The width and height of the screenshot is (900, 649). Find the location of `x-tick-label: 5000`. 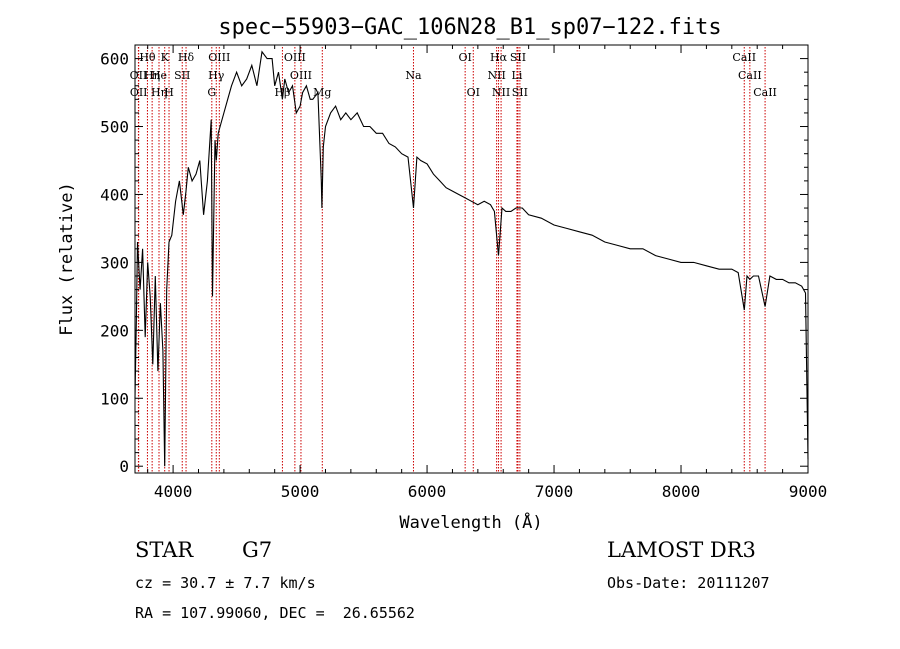

x-tick-label: 5000 is located at coordinates (300, 491).